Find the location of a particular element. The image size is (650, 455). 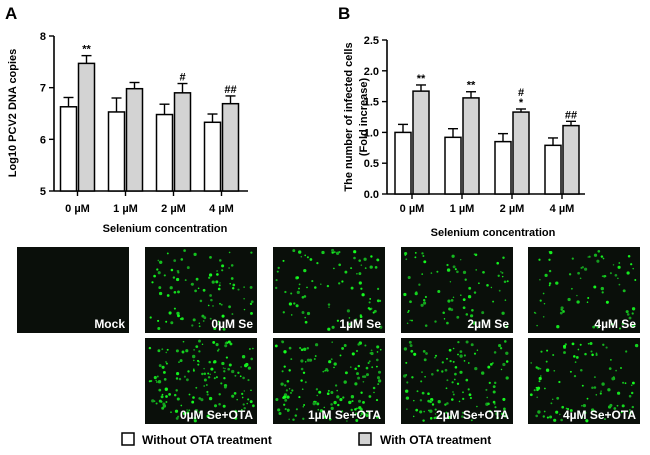

y-tick-label: 2.0 is located at coordinates (371, 72).